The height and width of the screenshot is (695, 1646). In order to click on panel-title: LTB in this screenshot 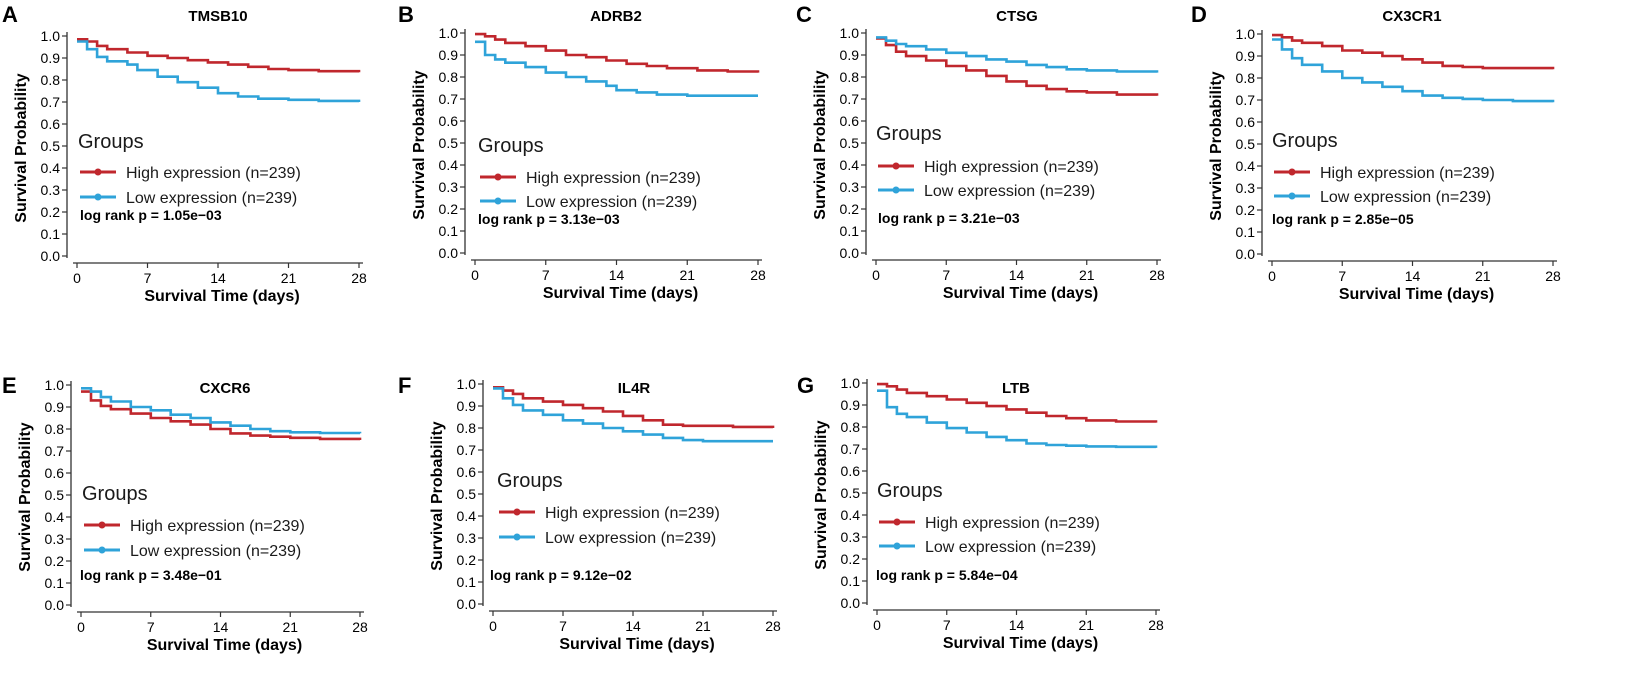, I will do `click(1016, 388)`.